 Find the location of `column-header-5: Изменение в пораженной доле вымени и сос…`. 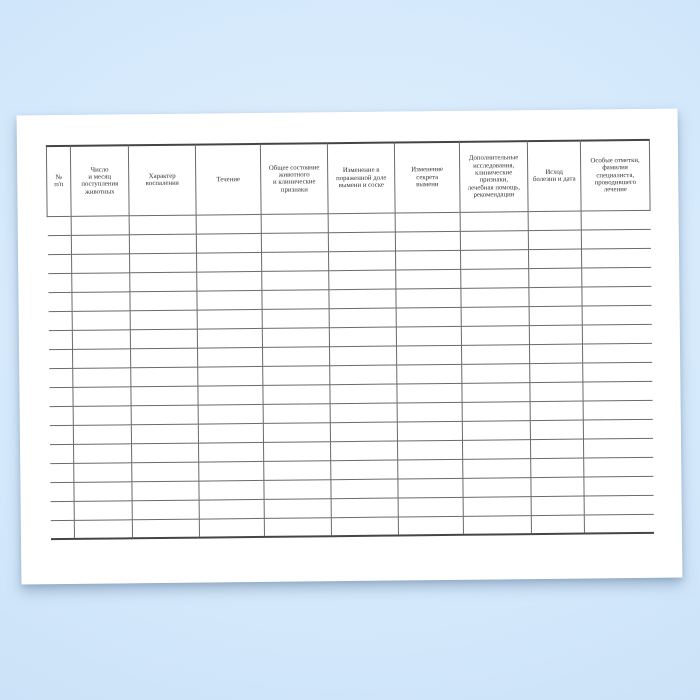

column-header-5: Изменение в пораженной доле вымени и сос… is located at coordinates (361, 178).